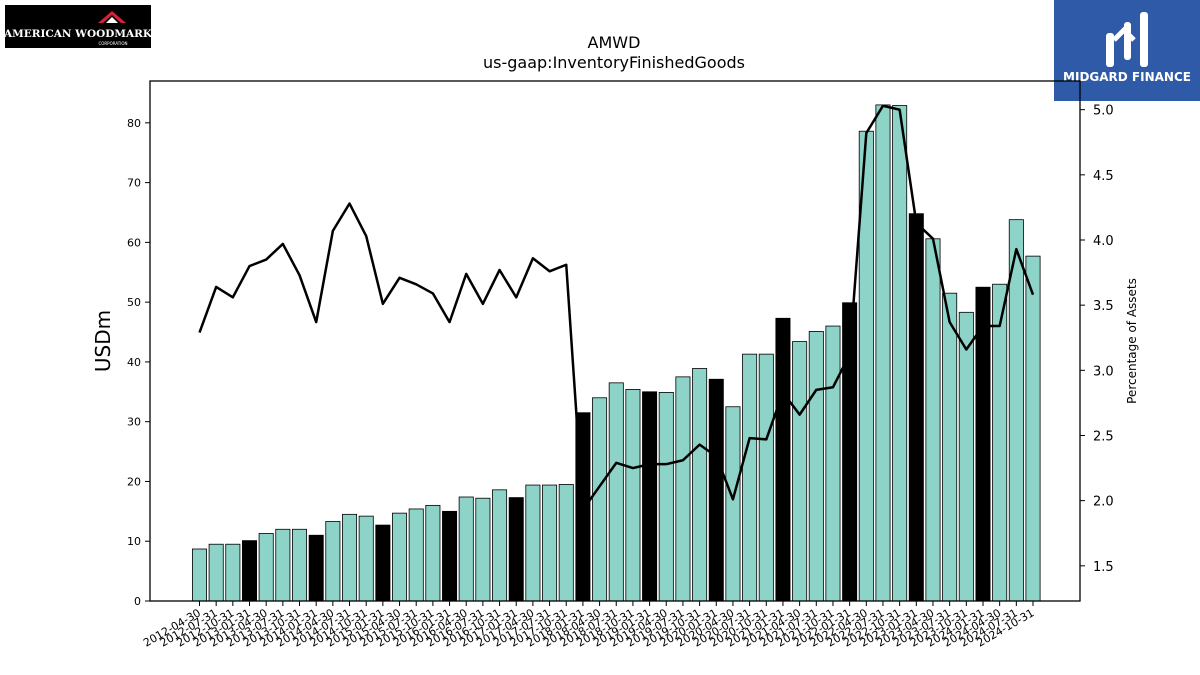 The image size is (1200, 675). What do you see at coordinates (1103, 371) in the screenshot?
I see `y2-tick-label: 3.0` at bounding box center [1103, 371].